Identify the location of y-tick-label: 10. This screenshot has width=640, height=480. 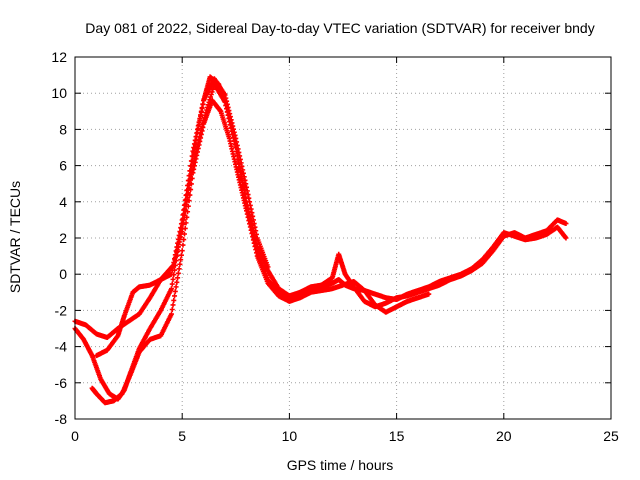
(59, 93).